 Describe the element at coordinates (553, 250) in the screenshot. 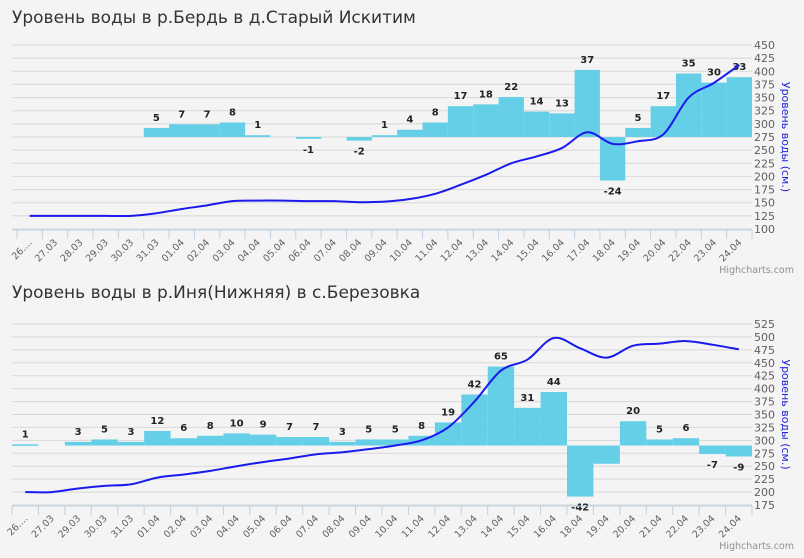

I see `x-tick-label: 16.04` at that location.